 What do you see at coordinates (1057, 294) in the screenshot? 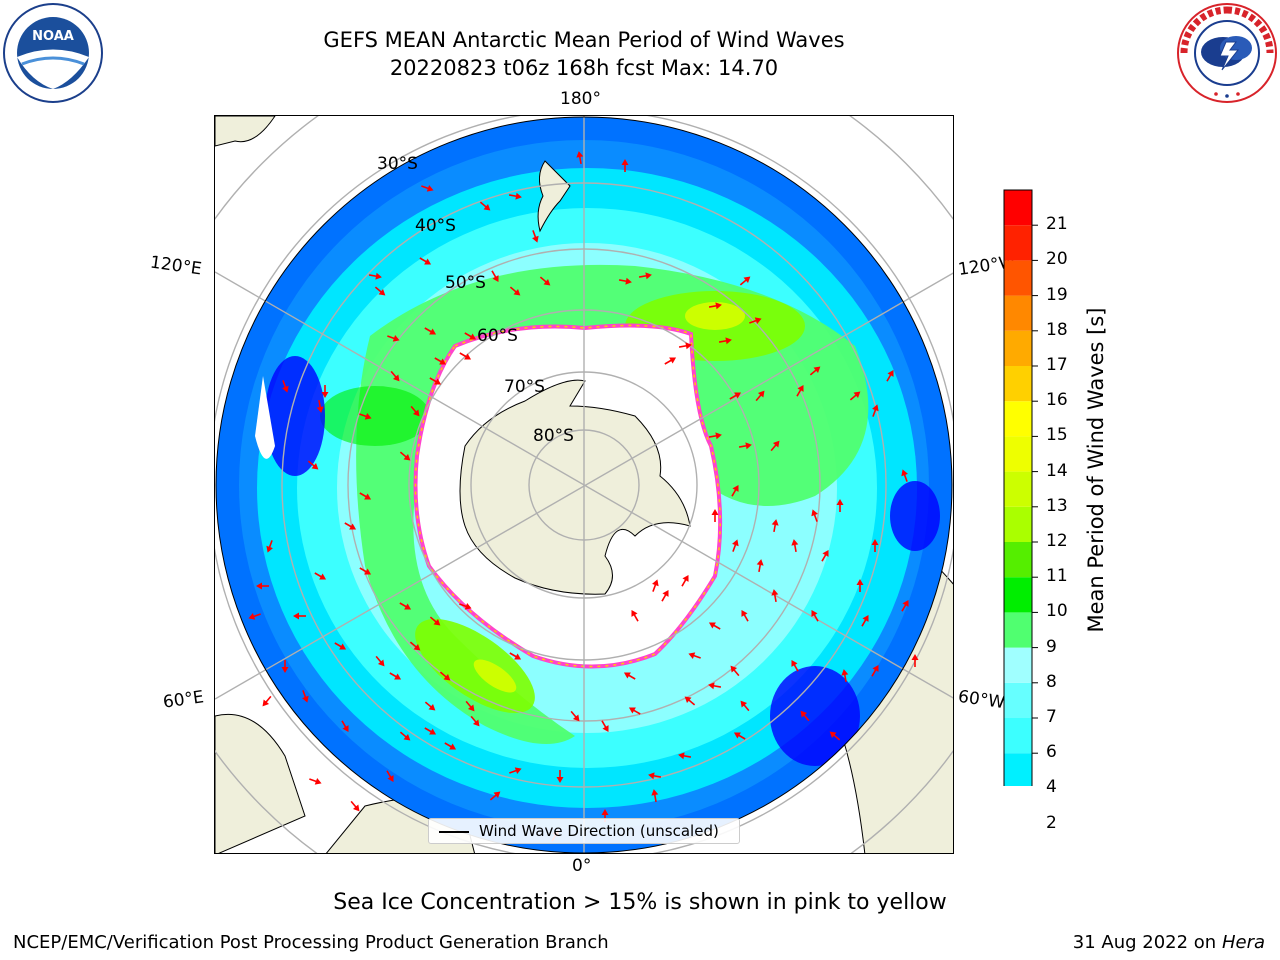
I see `colorbar-tick-label: 19` at bounding box center [1057, 294].